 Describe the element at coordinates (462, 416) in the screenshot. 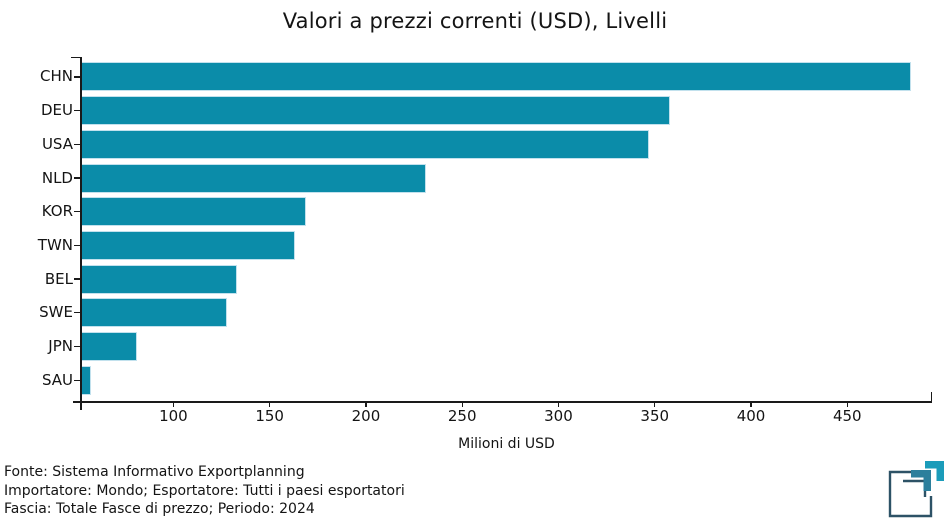

I see `x-tick-label-250: 250` at that location.